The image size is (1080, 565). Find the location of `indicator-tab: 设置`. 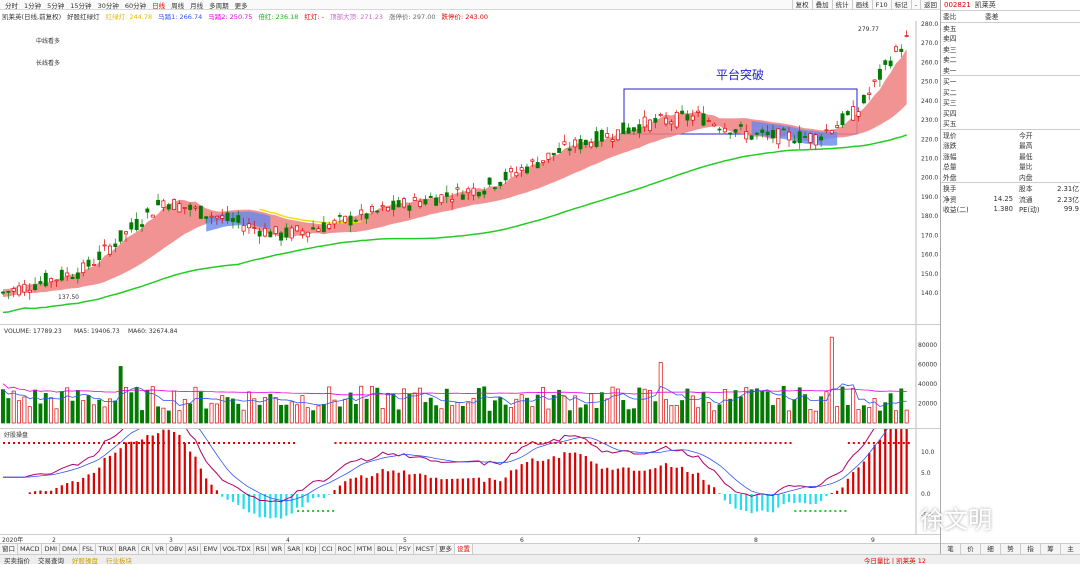

indicator-tab: 设置 is located at coordinates (463, 549).